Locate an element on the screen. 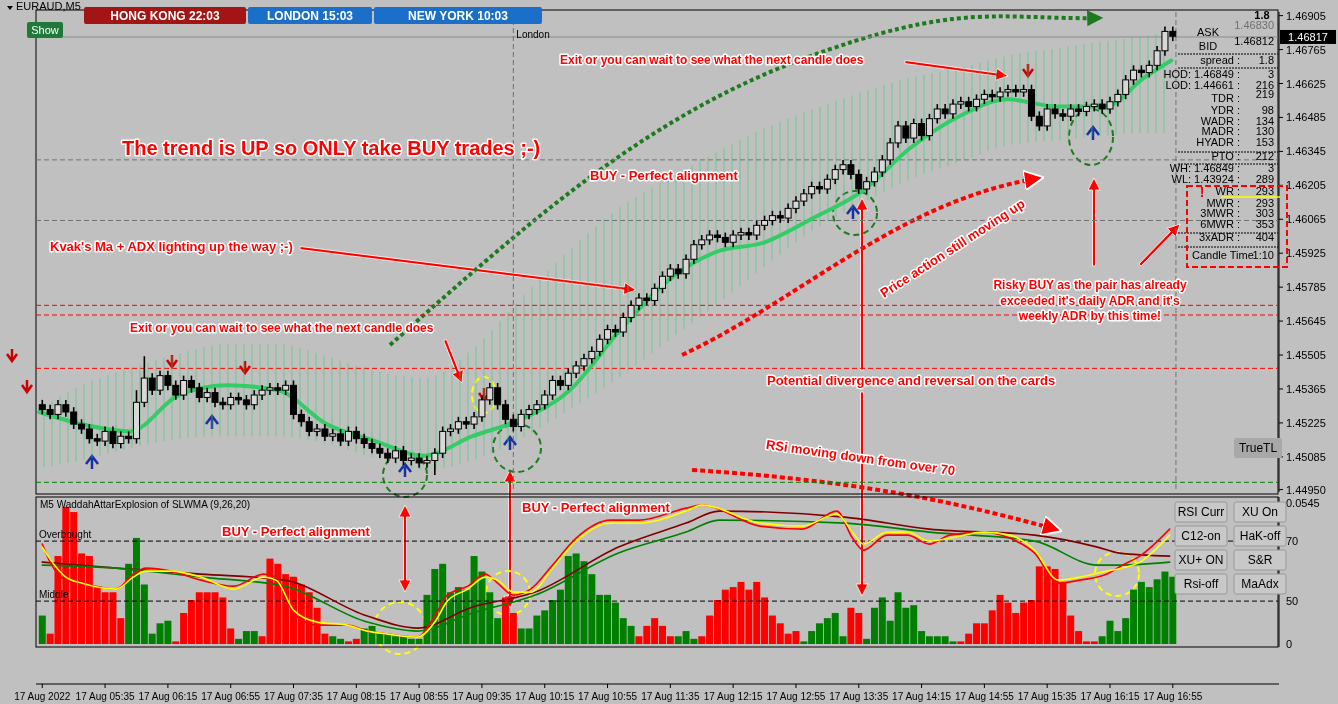 The width and height of the screenshot is (1338, 704). x-tick-label: 17 Aug 12:55 is located at coordinates (796, 696).